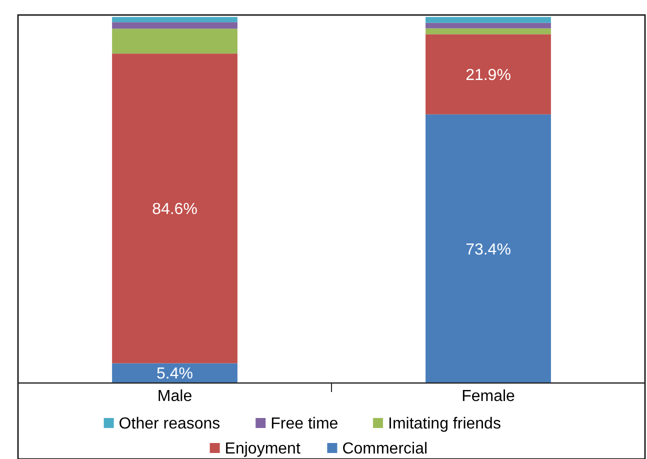 This screenshot has height=459, width=647. Describe the element at coordinates (489, 396) in the screenshot. I see `x-tick-label: Female` at that location.